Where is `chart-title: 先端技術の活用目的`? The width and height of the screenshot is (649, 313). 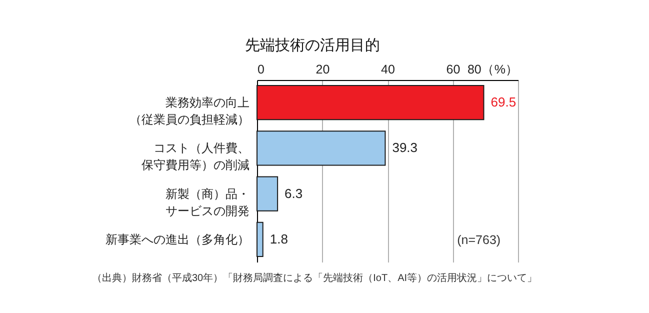 chart-title: 先端技術の活用目的 is located at coordinates (312, 45).